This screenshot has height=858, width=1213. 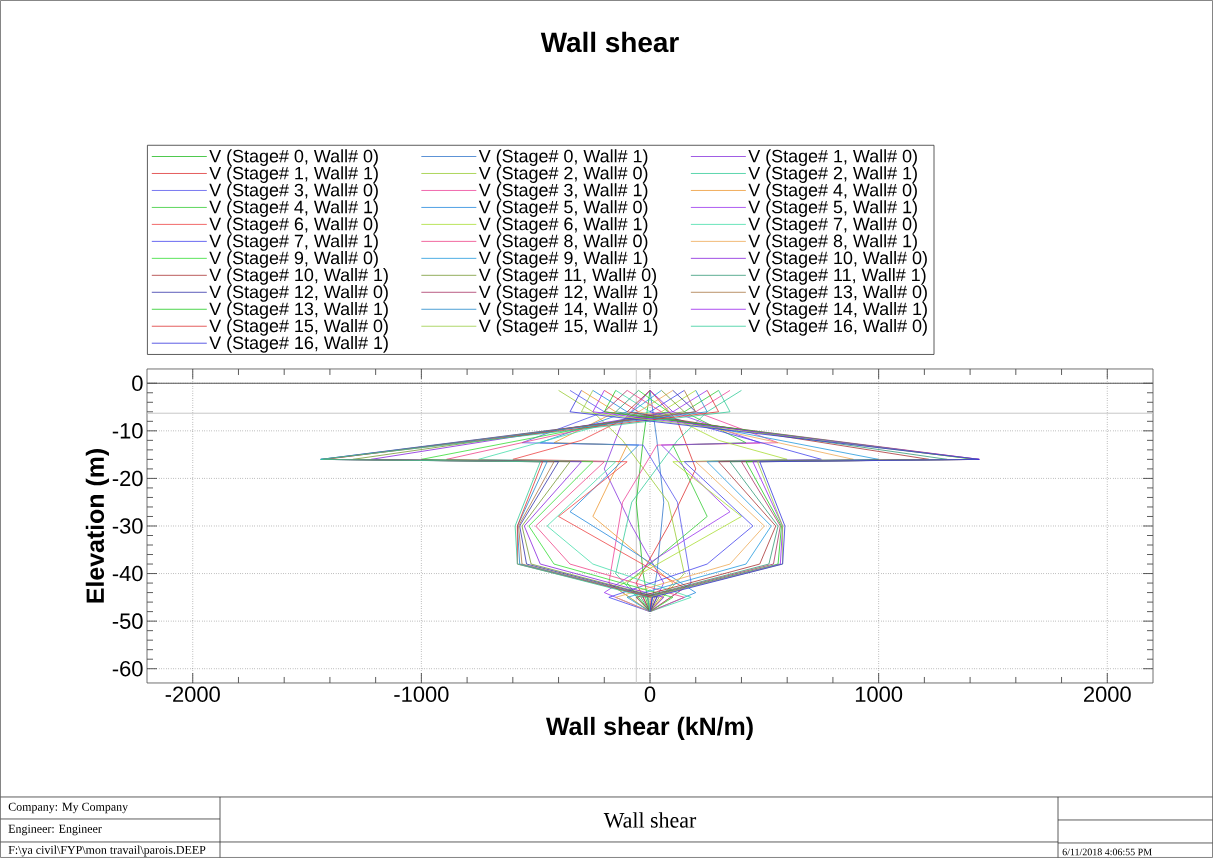 What do you see at coordinates (832, 191) in the screenshot?
I see `legend-label: V (Stage# 4, Wall# 0)` at bounding box center [832, 191].